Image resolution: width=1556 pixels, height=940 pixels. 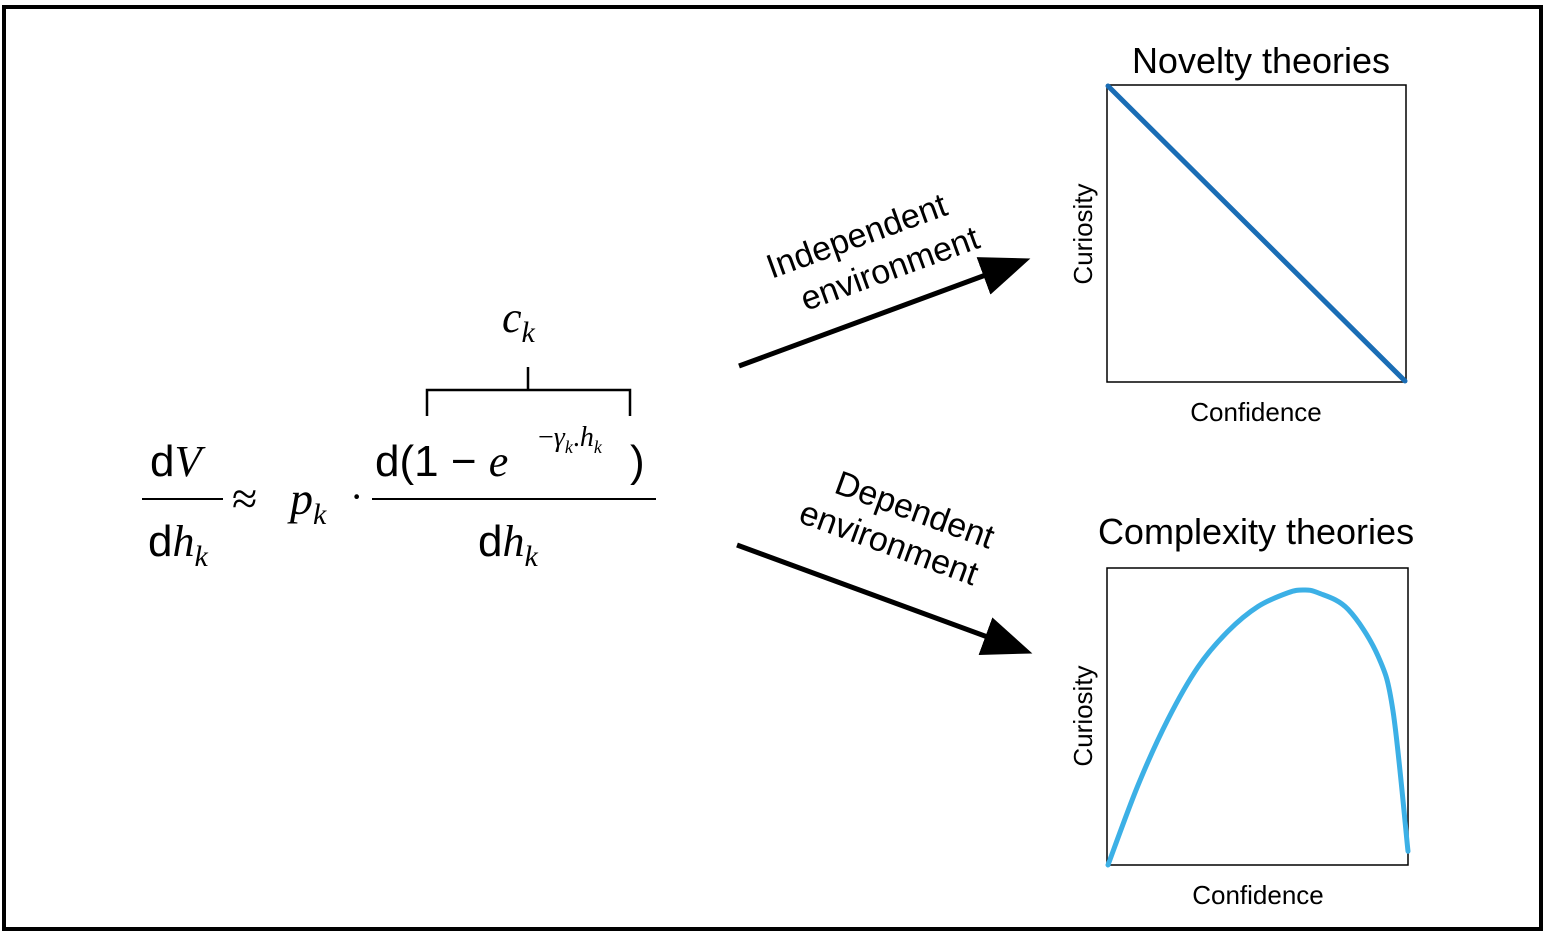 I want to click on rhs-exponent: −γk.hk, so click(x=570, y=439).